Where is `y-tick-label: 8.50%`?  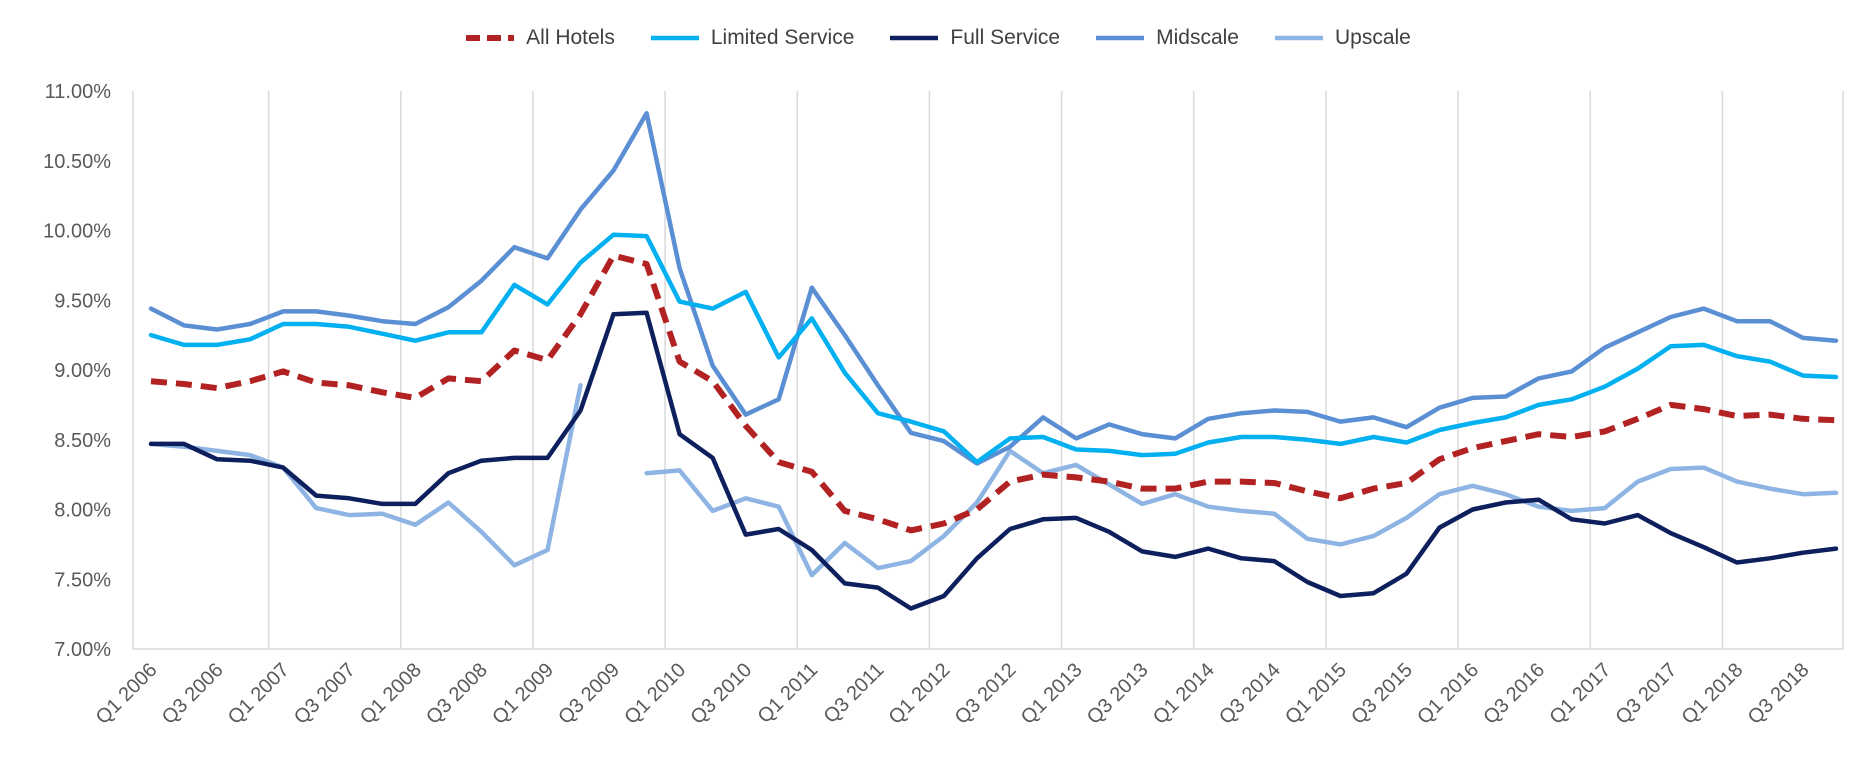 y-tick-label: 8.50% is located at coordinates (82, 441).